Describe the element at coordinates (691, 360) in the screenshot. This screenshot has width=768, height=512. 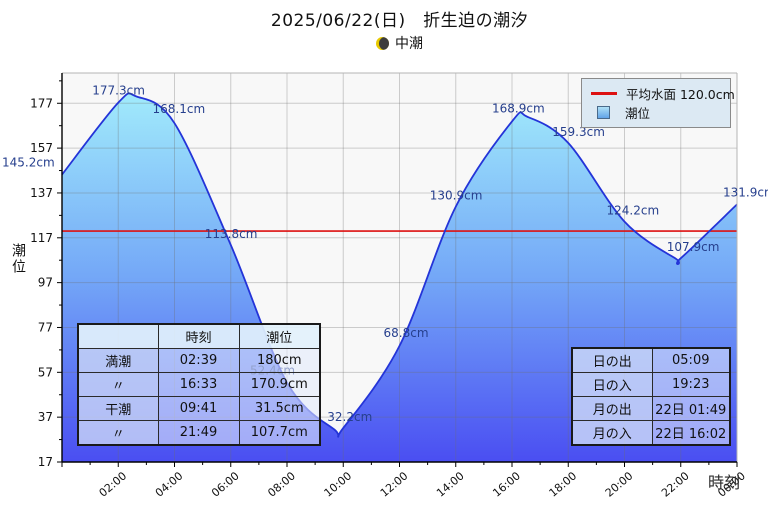
I see `sunrise-value-cell: 05:09` at that location.